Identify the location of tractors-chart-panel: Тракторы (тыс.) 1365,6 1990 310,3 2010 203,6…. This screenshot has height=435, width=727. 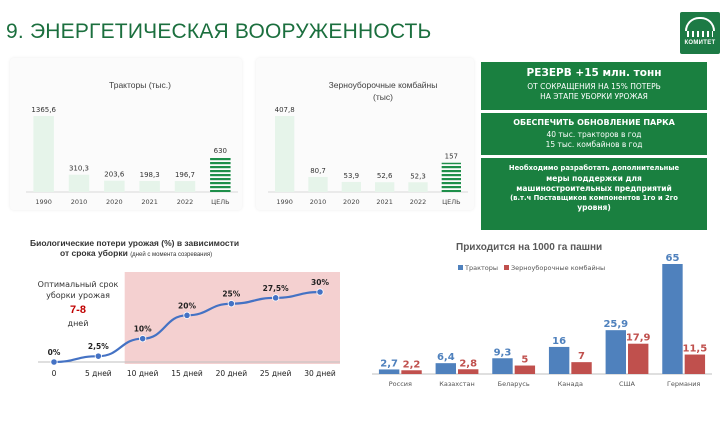
(126, 134).